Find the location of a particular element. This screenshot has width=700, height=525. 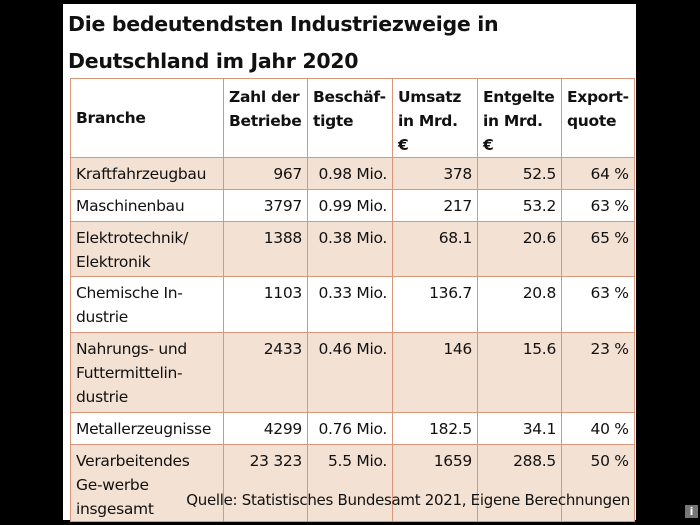

table-row: Kraftfahrzeugbau 967 0.98 Mio. 378 52.5 64 % is located at coordinates (352, 173).